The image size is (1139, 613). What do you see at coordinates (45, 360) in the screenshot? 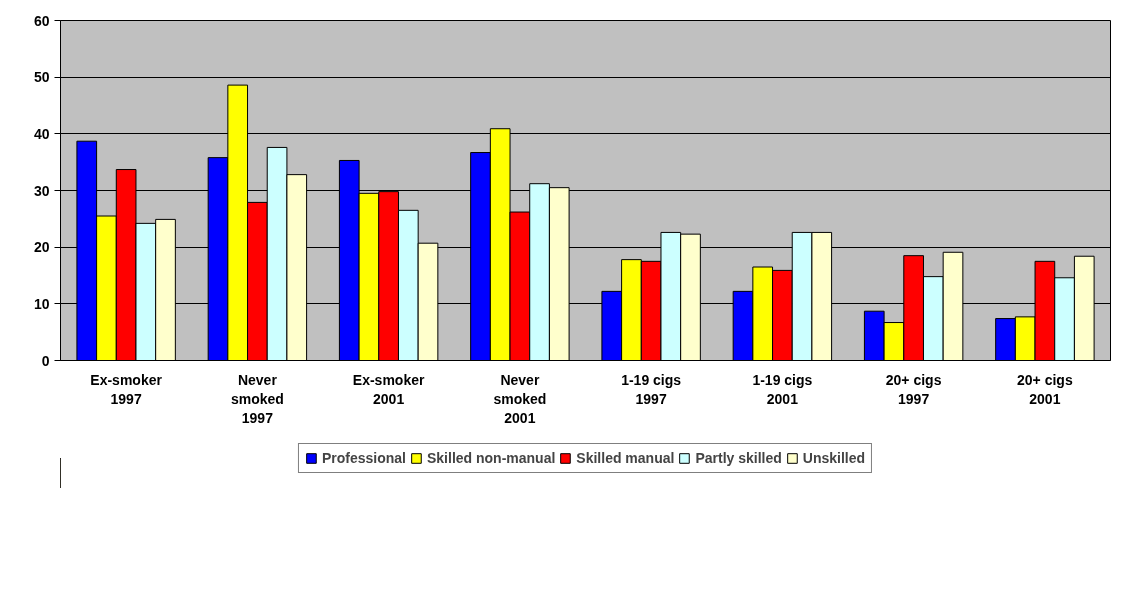
I see `y-tick-label: 0` at bounding box center [45, 360].